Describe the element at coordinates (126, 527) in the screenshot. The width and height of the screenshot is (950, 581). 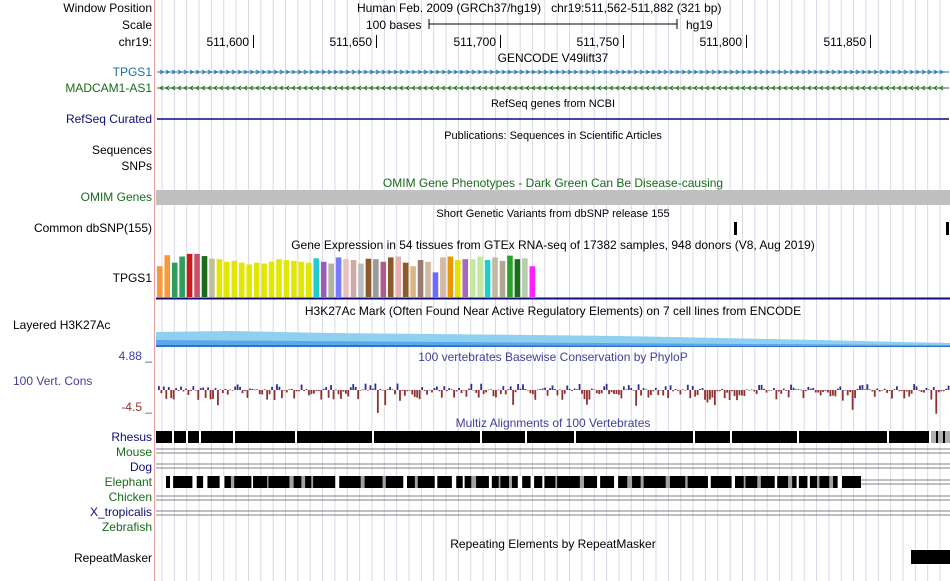
I see `species-zebrafish: Zebrafish` at that location.